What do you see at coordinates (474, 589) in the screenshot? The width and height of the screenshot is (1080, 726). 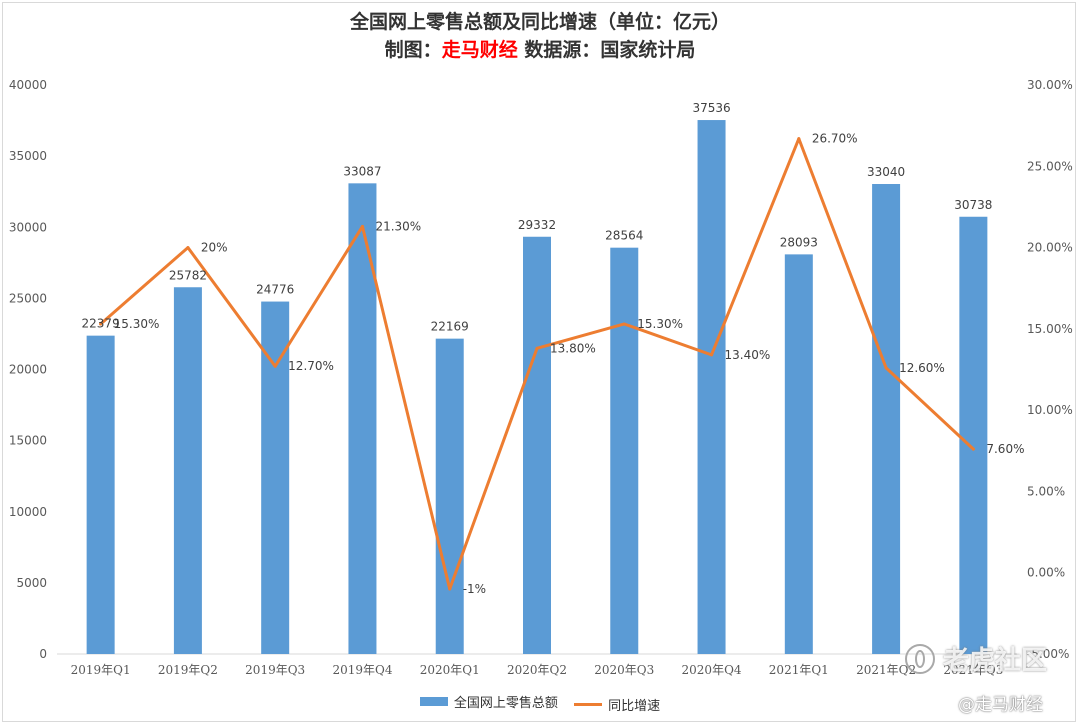 I see `growth-value-label: -1%` at bounding box center [474, 589].